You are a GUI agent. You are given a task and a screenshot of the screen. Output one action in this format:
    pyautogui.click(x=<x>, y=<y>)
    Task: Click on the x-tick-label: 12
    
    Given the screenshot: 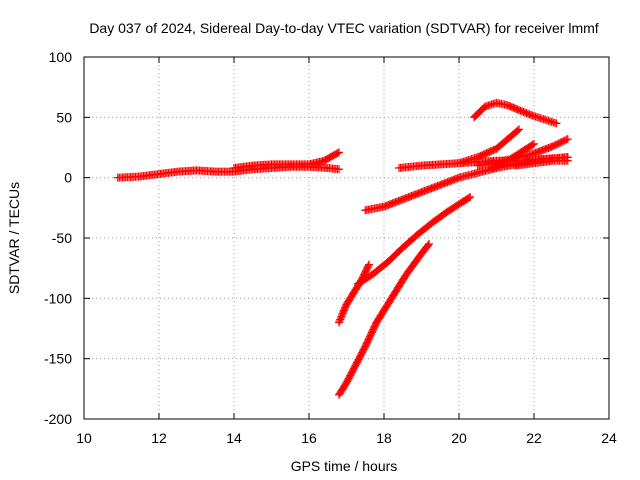 What is the action you would take?
    pyautogui.click(x=159, y=438)
    